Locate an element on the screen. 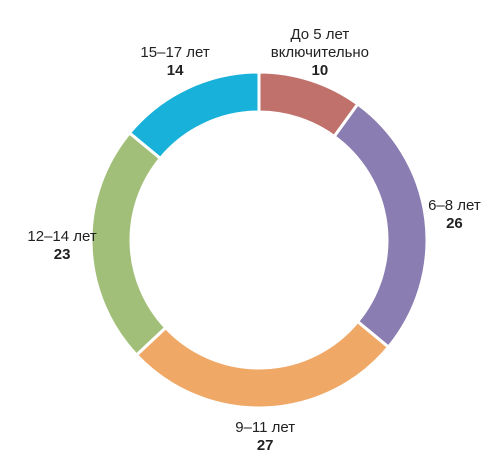  category-name: 9–11 лет is located at coordinates (265, 427).